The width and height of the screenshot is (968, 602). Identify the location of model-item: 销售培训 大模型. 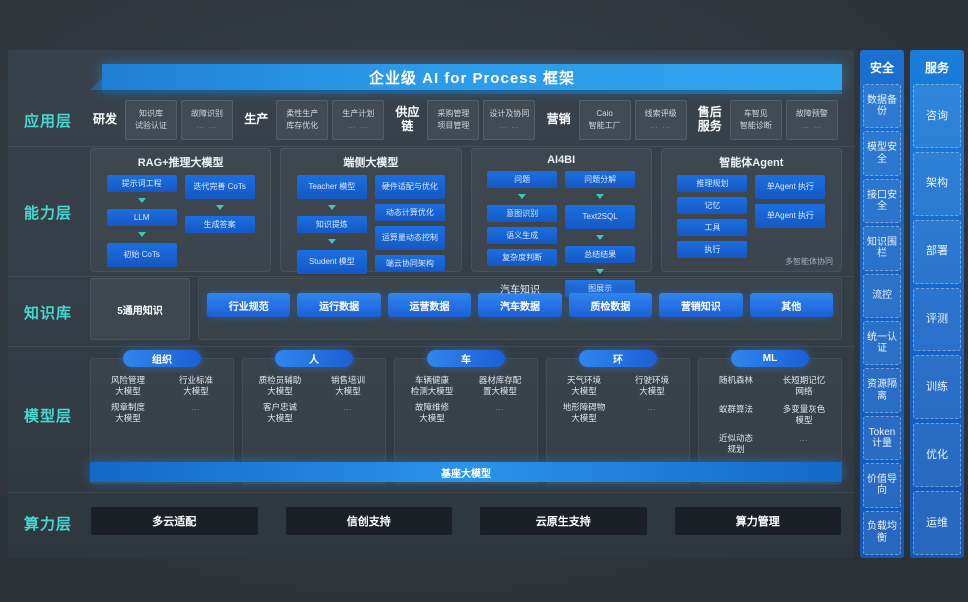
(347, 386).